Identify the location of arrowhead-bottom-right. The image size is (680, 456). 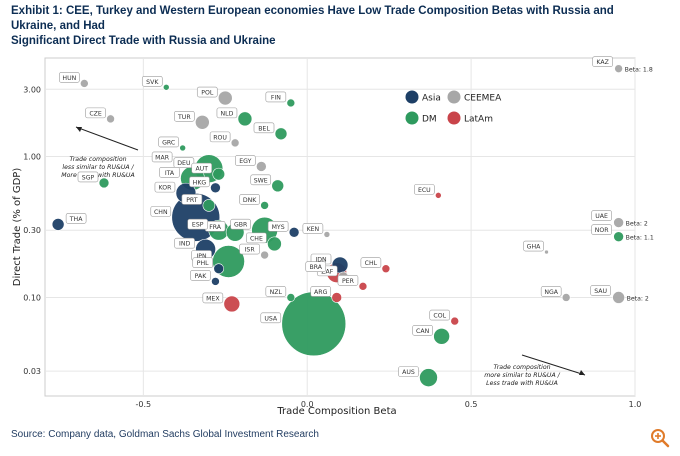
(582, 372).